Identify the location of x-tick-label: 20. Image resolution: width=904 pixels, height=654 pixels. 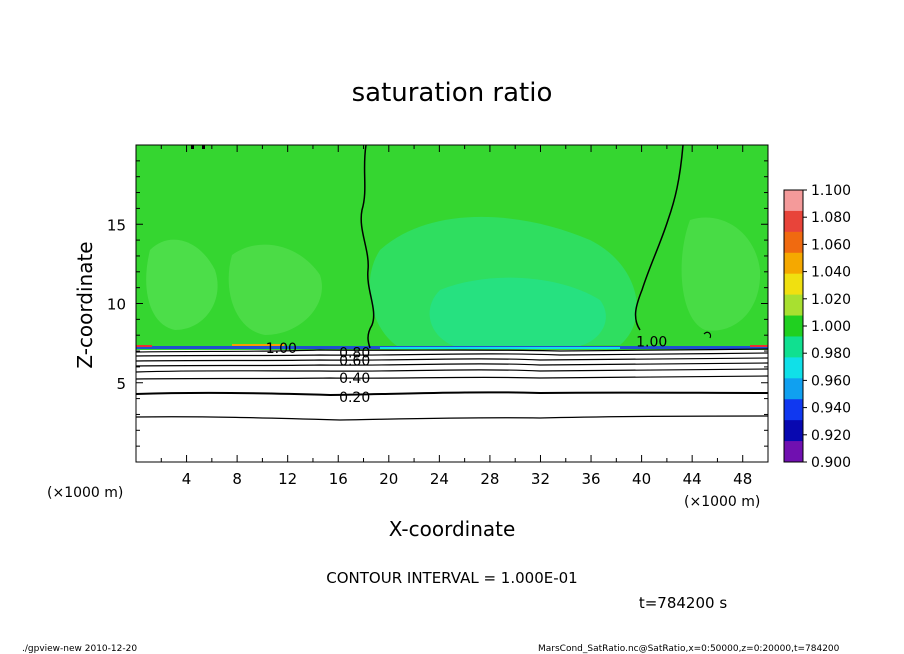
(388, 479).